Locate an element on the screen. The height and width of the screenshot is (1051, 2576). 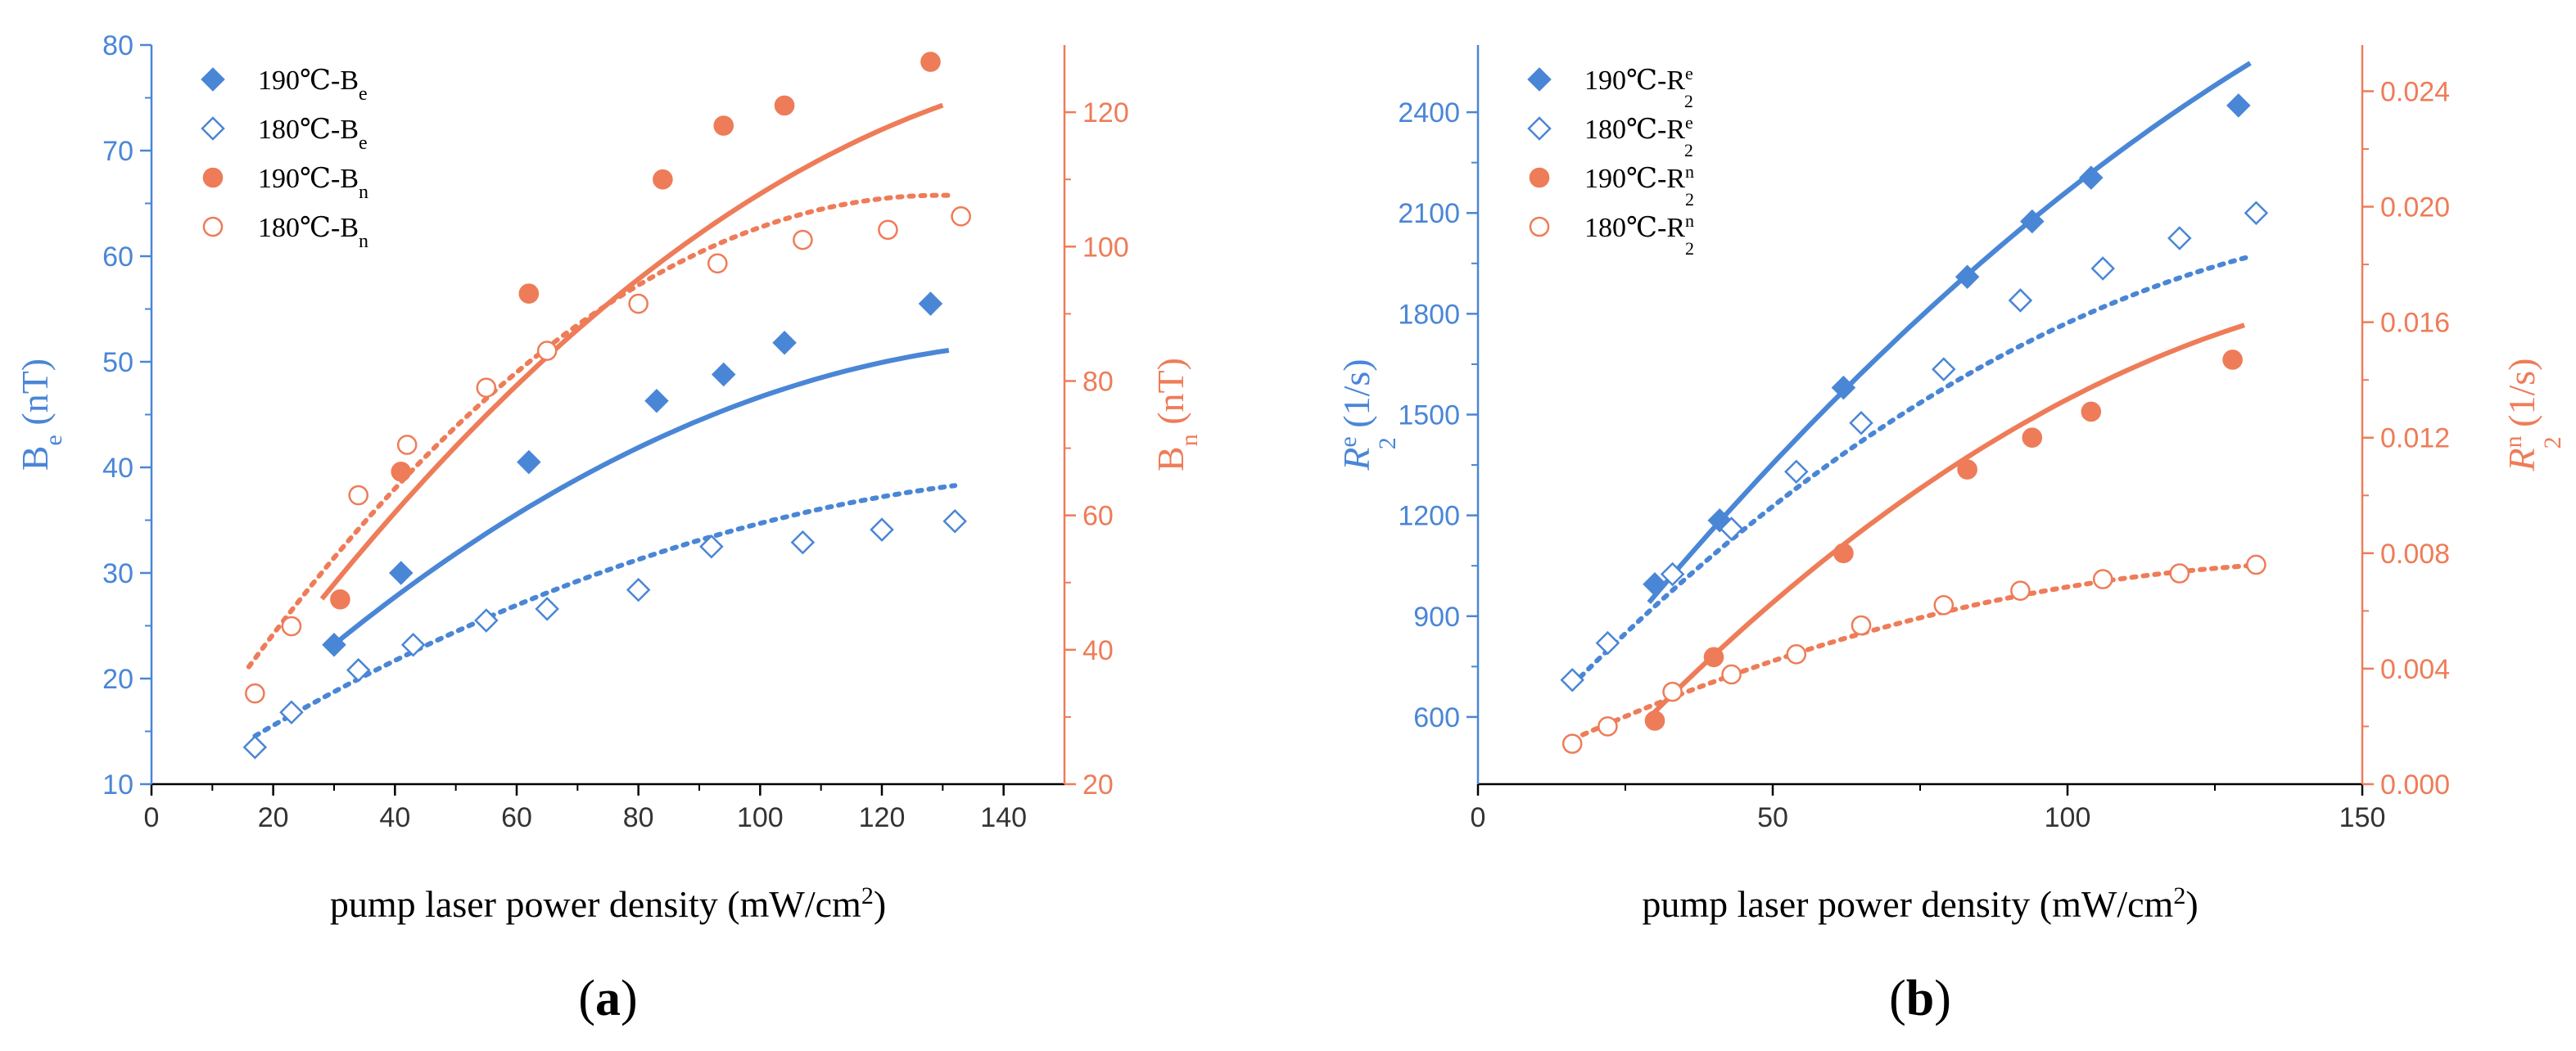
y-right-tick-label: 100 is located at coordinates (1105, 247).